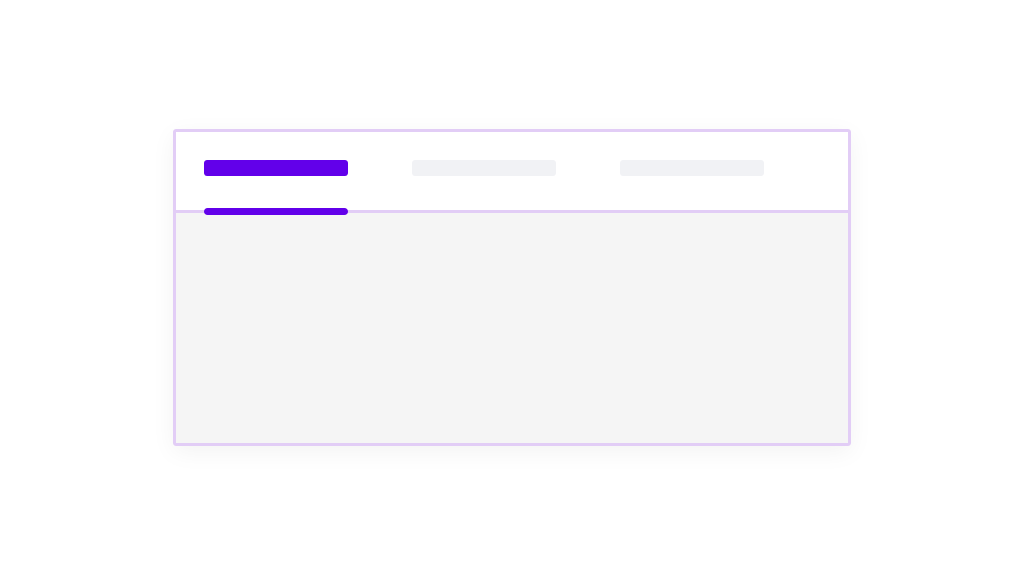  What do you see at coordinates (276, 168) in the screenshot?
I see `tab-active` at bounding box center [276, 168].